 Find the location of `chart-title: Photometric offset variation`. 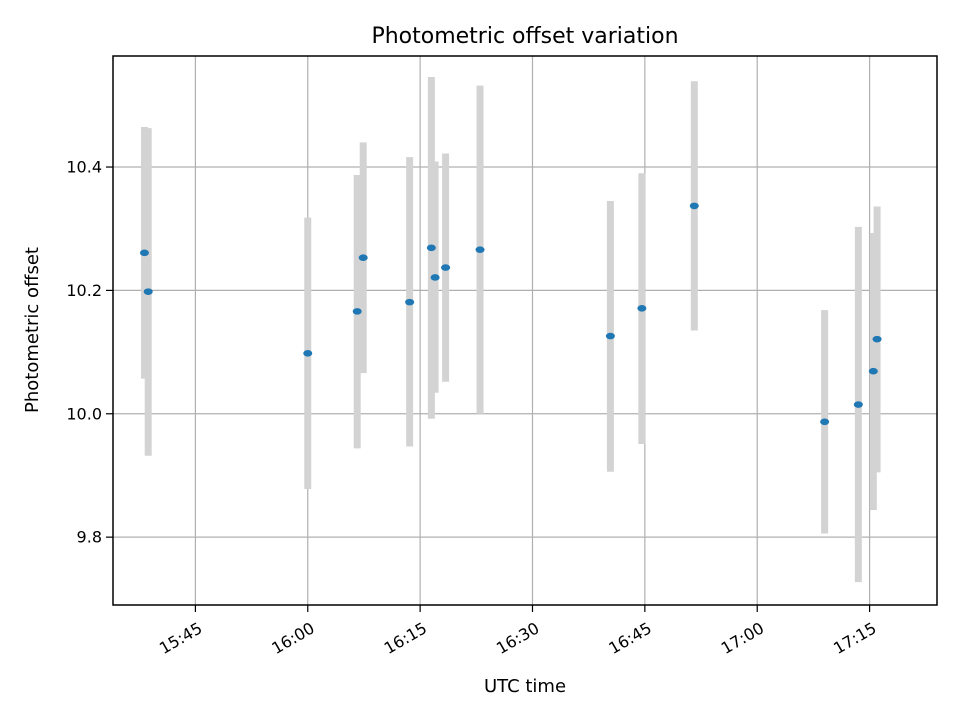

chart-title: Photometric offset variation is located at coordinates (524, 36).